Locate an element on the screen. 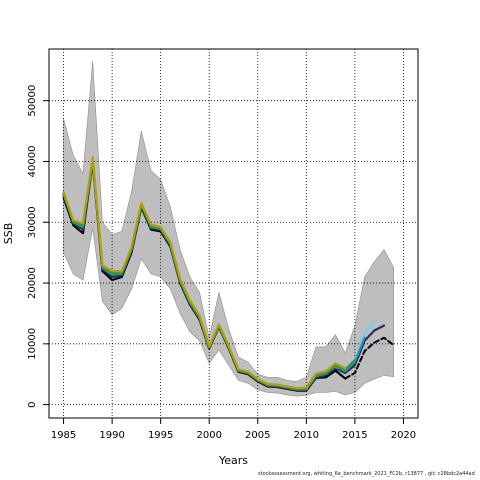 Image resolution: width=480 pixels, height=480 pixels. y-tick-label: 50000 is located at coordinates (32, 101).